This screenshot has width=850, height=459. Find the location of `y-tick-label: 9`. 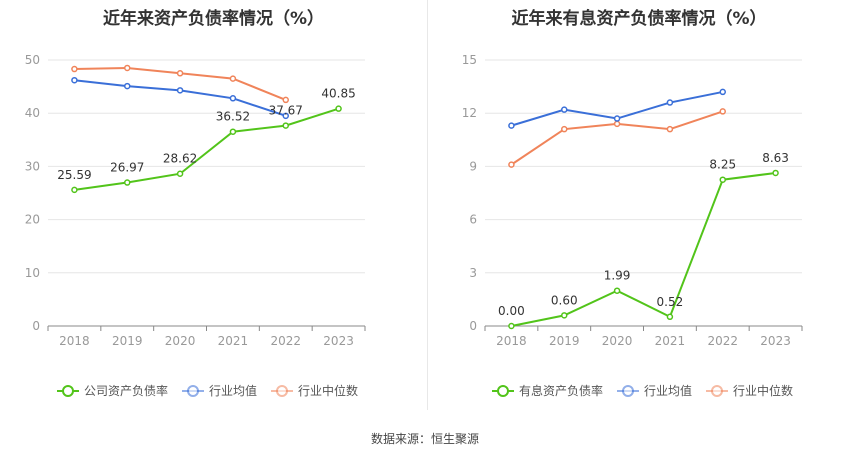

y-tick-label: 9 is located at coordinates (473, 166).